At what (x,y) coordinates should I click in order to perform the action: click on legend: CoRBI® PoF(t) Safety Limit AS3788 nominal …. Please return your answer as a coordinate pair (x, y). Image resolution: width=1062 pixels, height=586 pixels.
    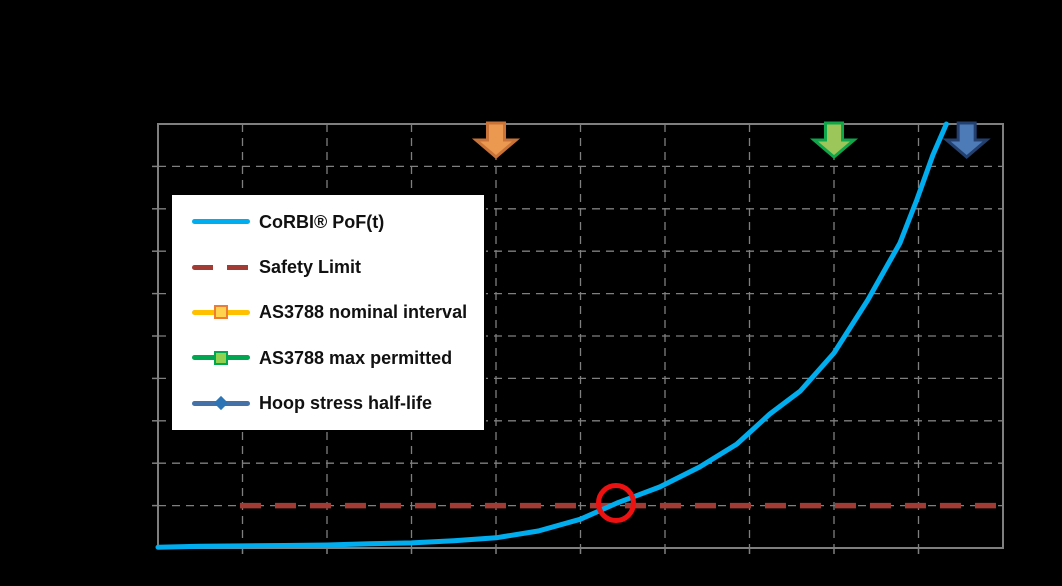
    Looking at the image, I should click on (328, 312).